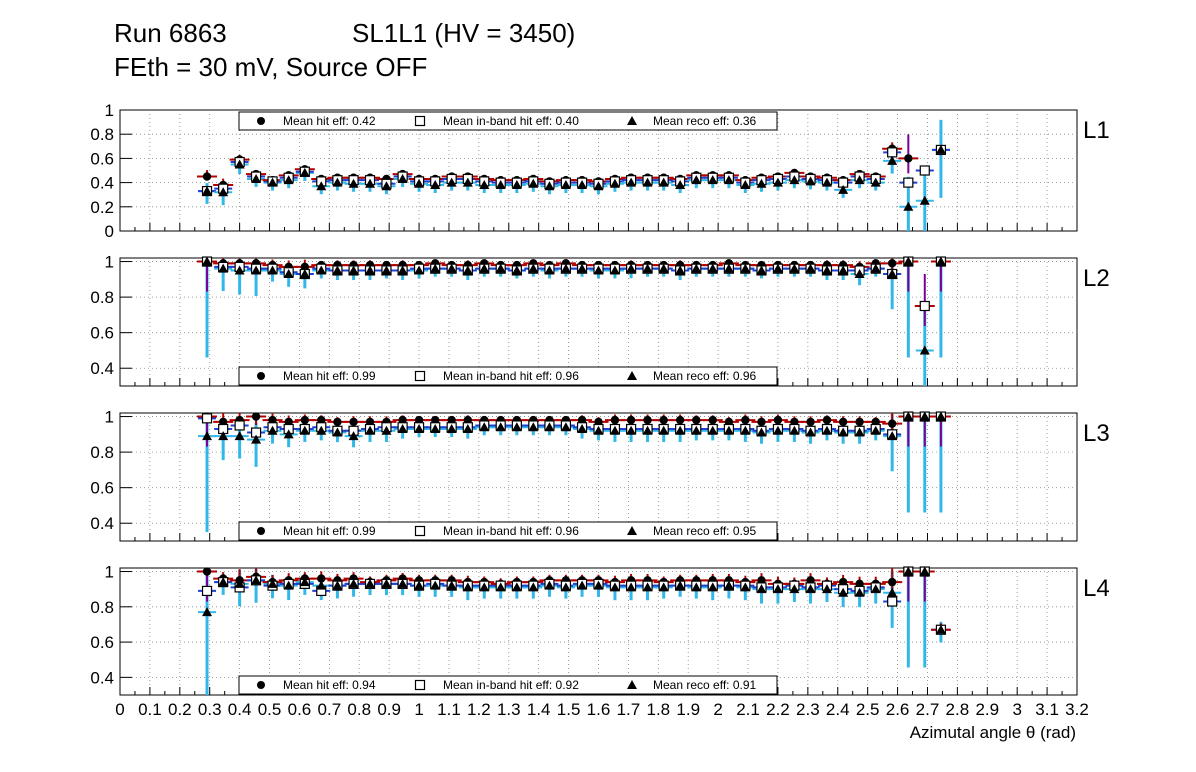 This screenshot has height=772, width=1196. Describe the element at coordinates (688, 709) in the screenshot. I see `x-tick-label: 1.9` at that location.